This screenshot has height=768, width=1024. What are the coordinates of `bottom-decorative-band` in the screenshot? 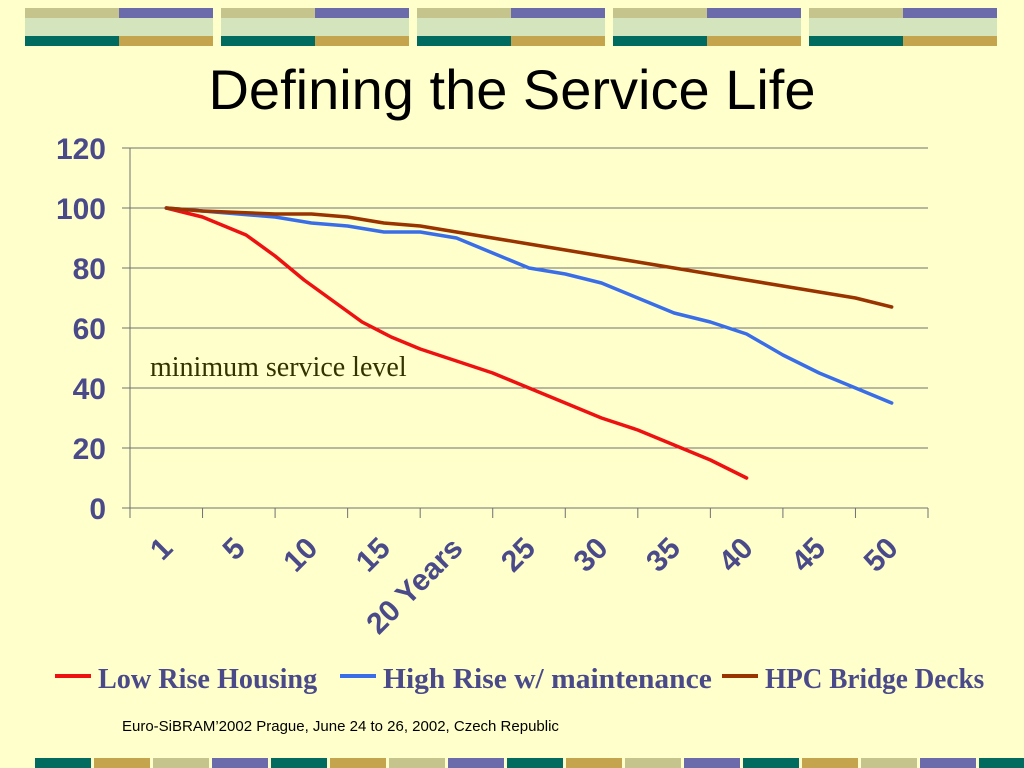 It's located at (529, 763).